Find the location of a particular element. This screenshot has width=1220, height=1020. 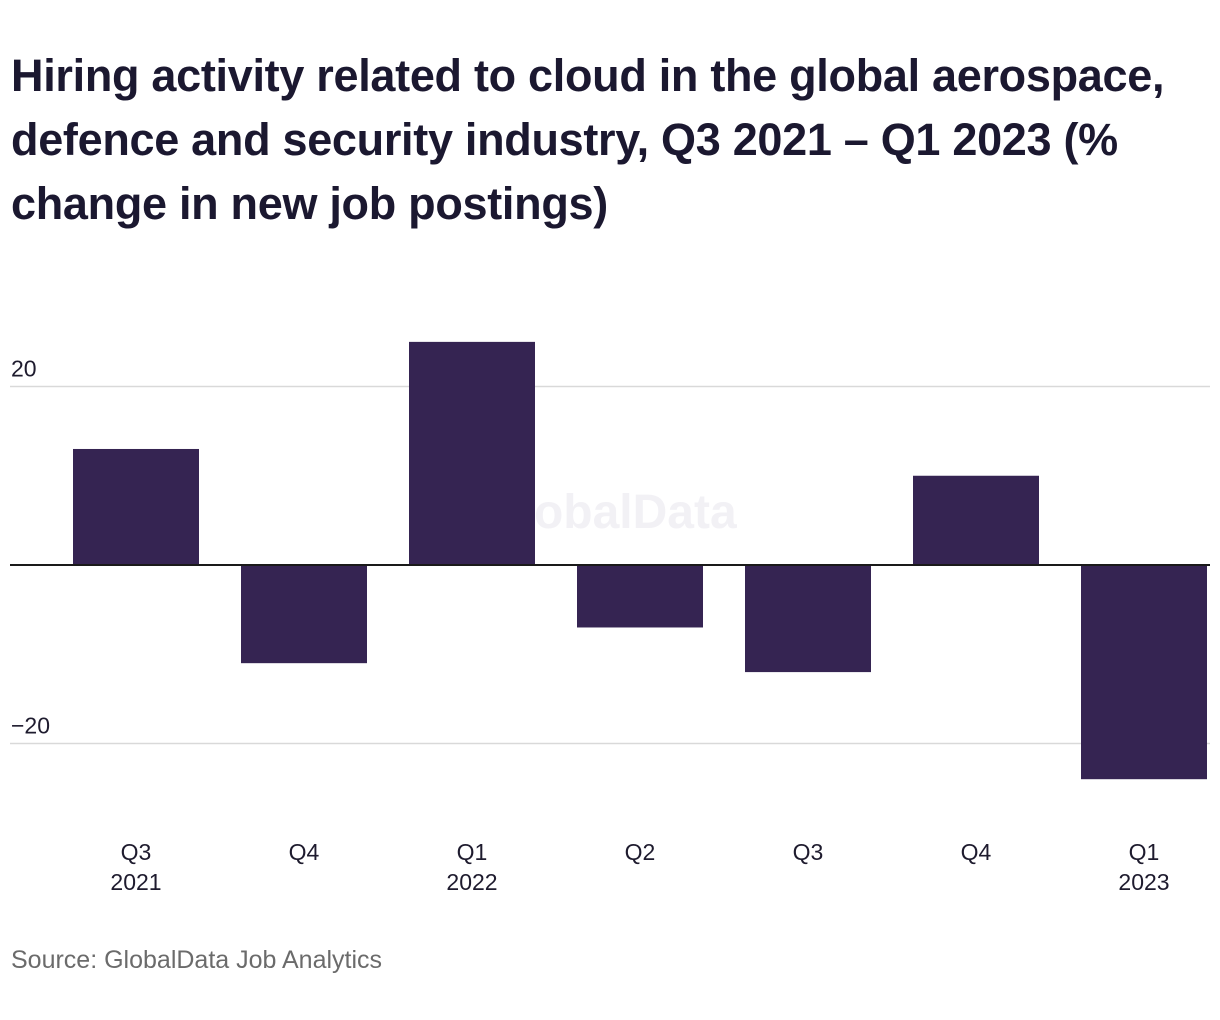

x-axis-labels: Q3 2021 Q4 Q1 2022 Q2 Q3 Q4 Q1 2023 is located at coordinates (639, 867).